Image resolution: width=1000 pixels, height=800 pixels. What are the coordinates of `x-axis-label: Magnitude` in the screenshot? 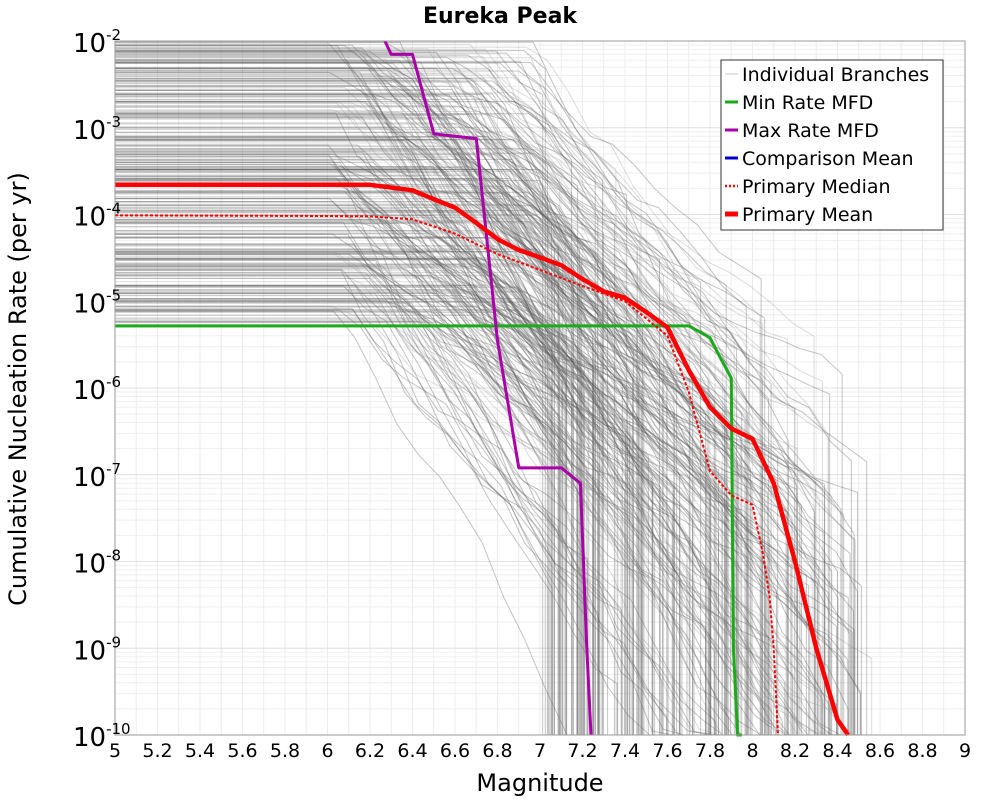 It's located at (539, 783).